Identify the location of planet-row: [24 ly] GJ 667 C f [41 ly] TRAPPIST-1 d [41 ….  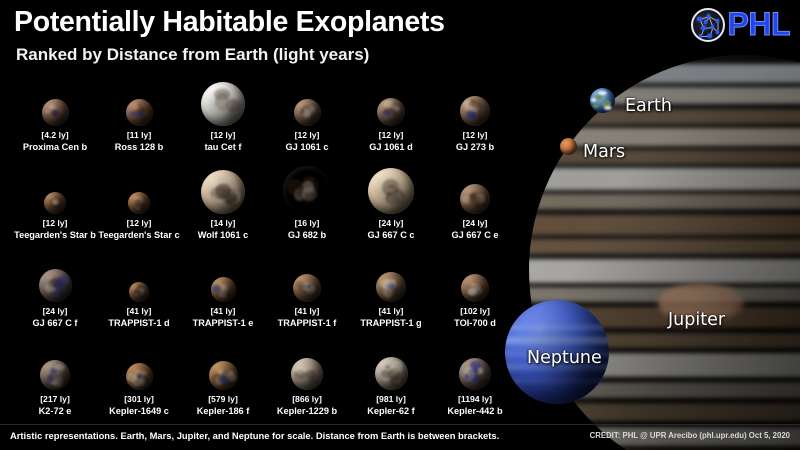
(260, 294).